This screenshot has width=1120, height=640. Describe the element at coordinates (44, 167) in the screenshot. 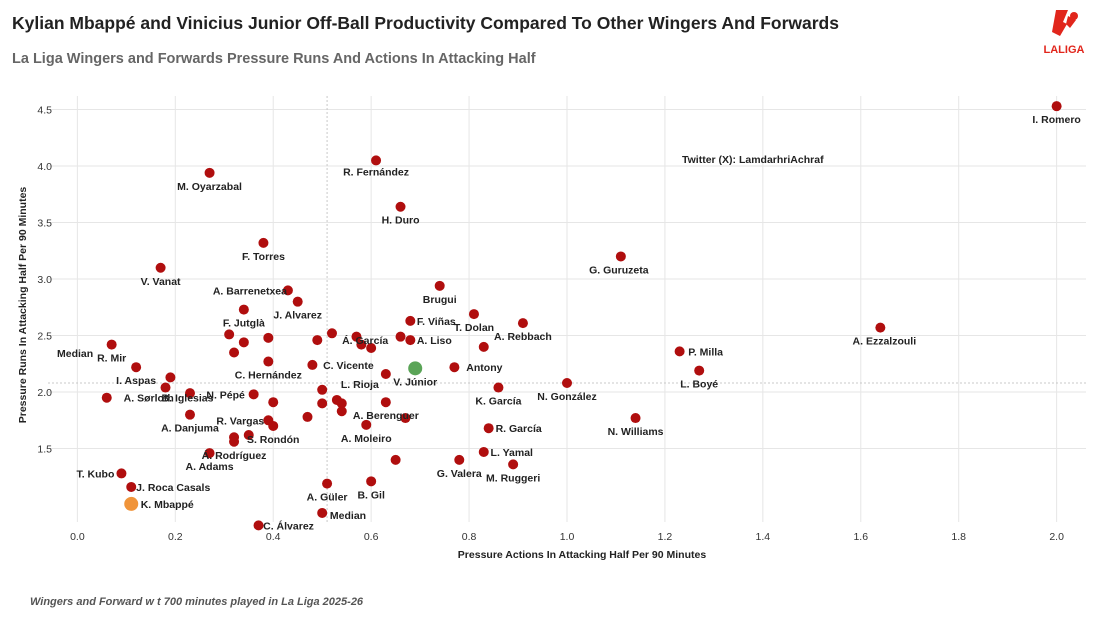

I see `y-tick-label: 4.0` at that location.